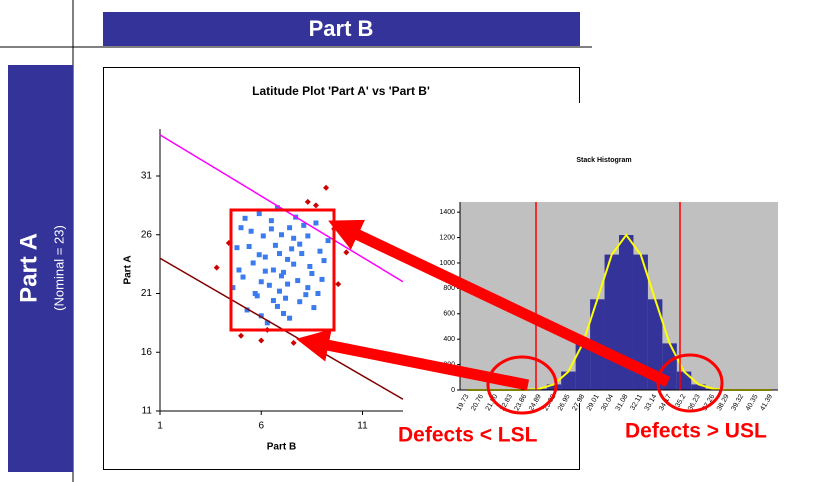 The width and height of the screenshot is (814, 482). I want to click on annotation: Defects < LSL, so click(468, 435).